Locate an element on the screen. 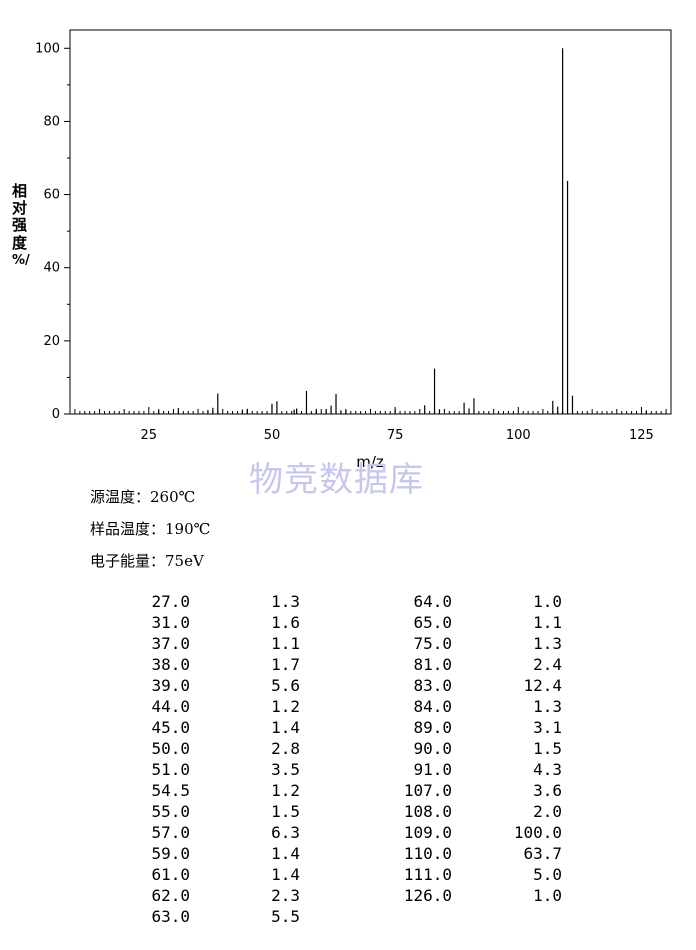 The width and height of the screenshot is (696, 950). x-axis: 25 50 75 100 125 is located at coordinates (370, 425).